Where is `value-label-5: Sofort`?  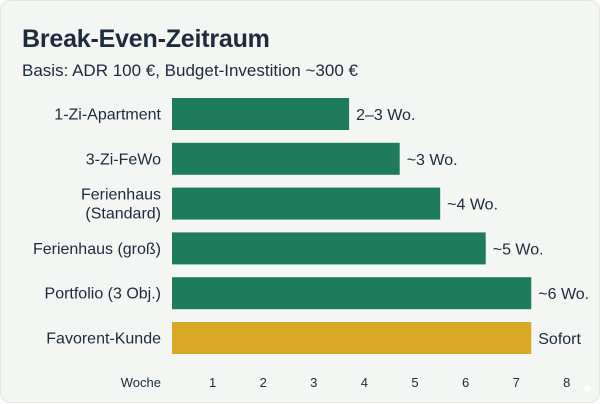 value-label-5: Sofort is located at coordinates (559, 339).